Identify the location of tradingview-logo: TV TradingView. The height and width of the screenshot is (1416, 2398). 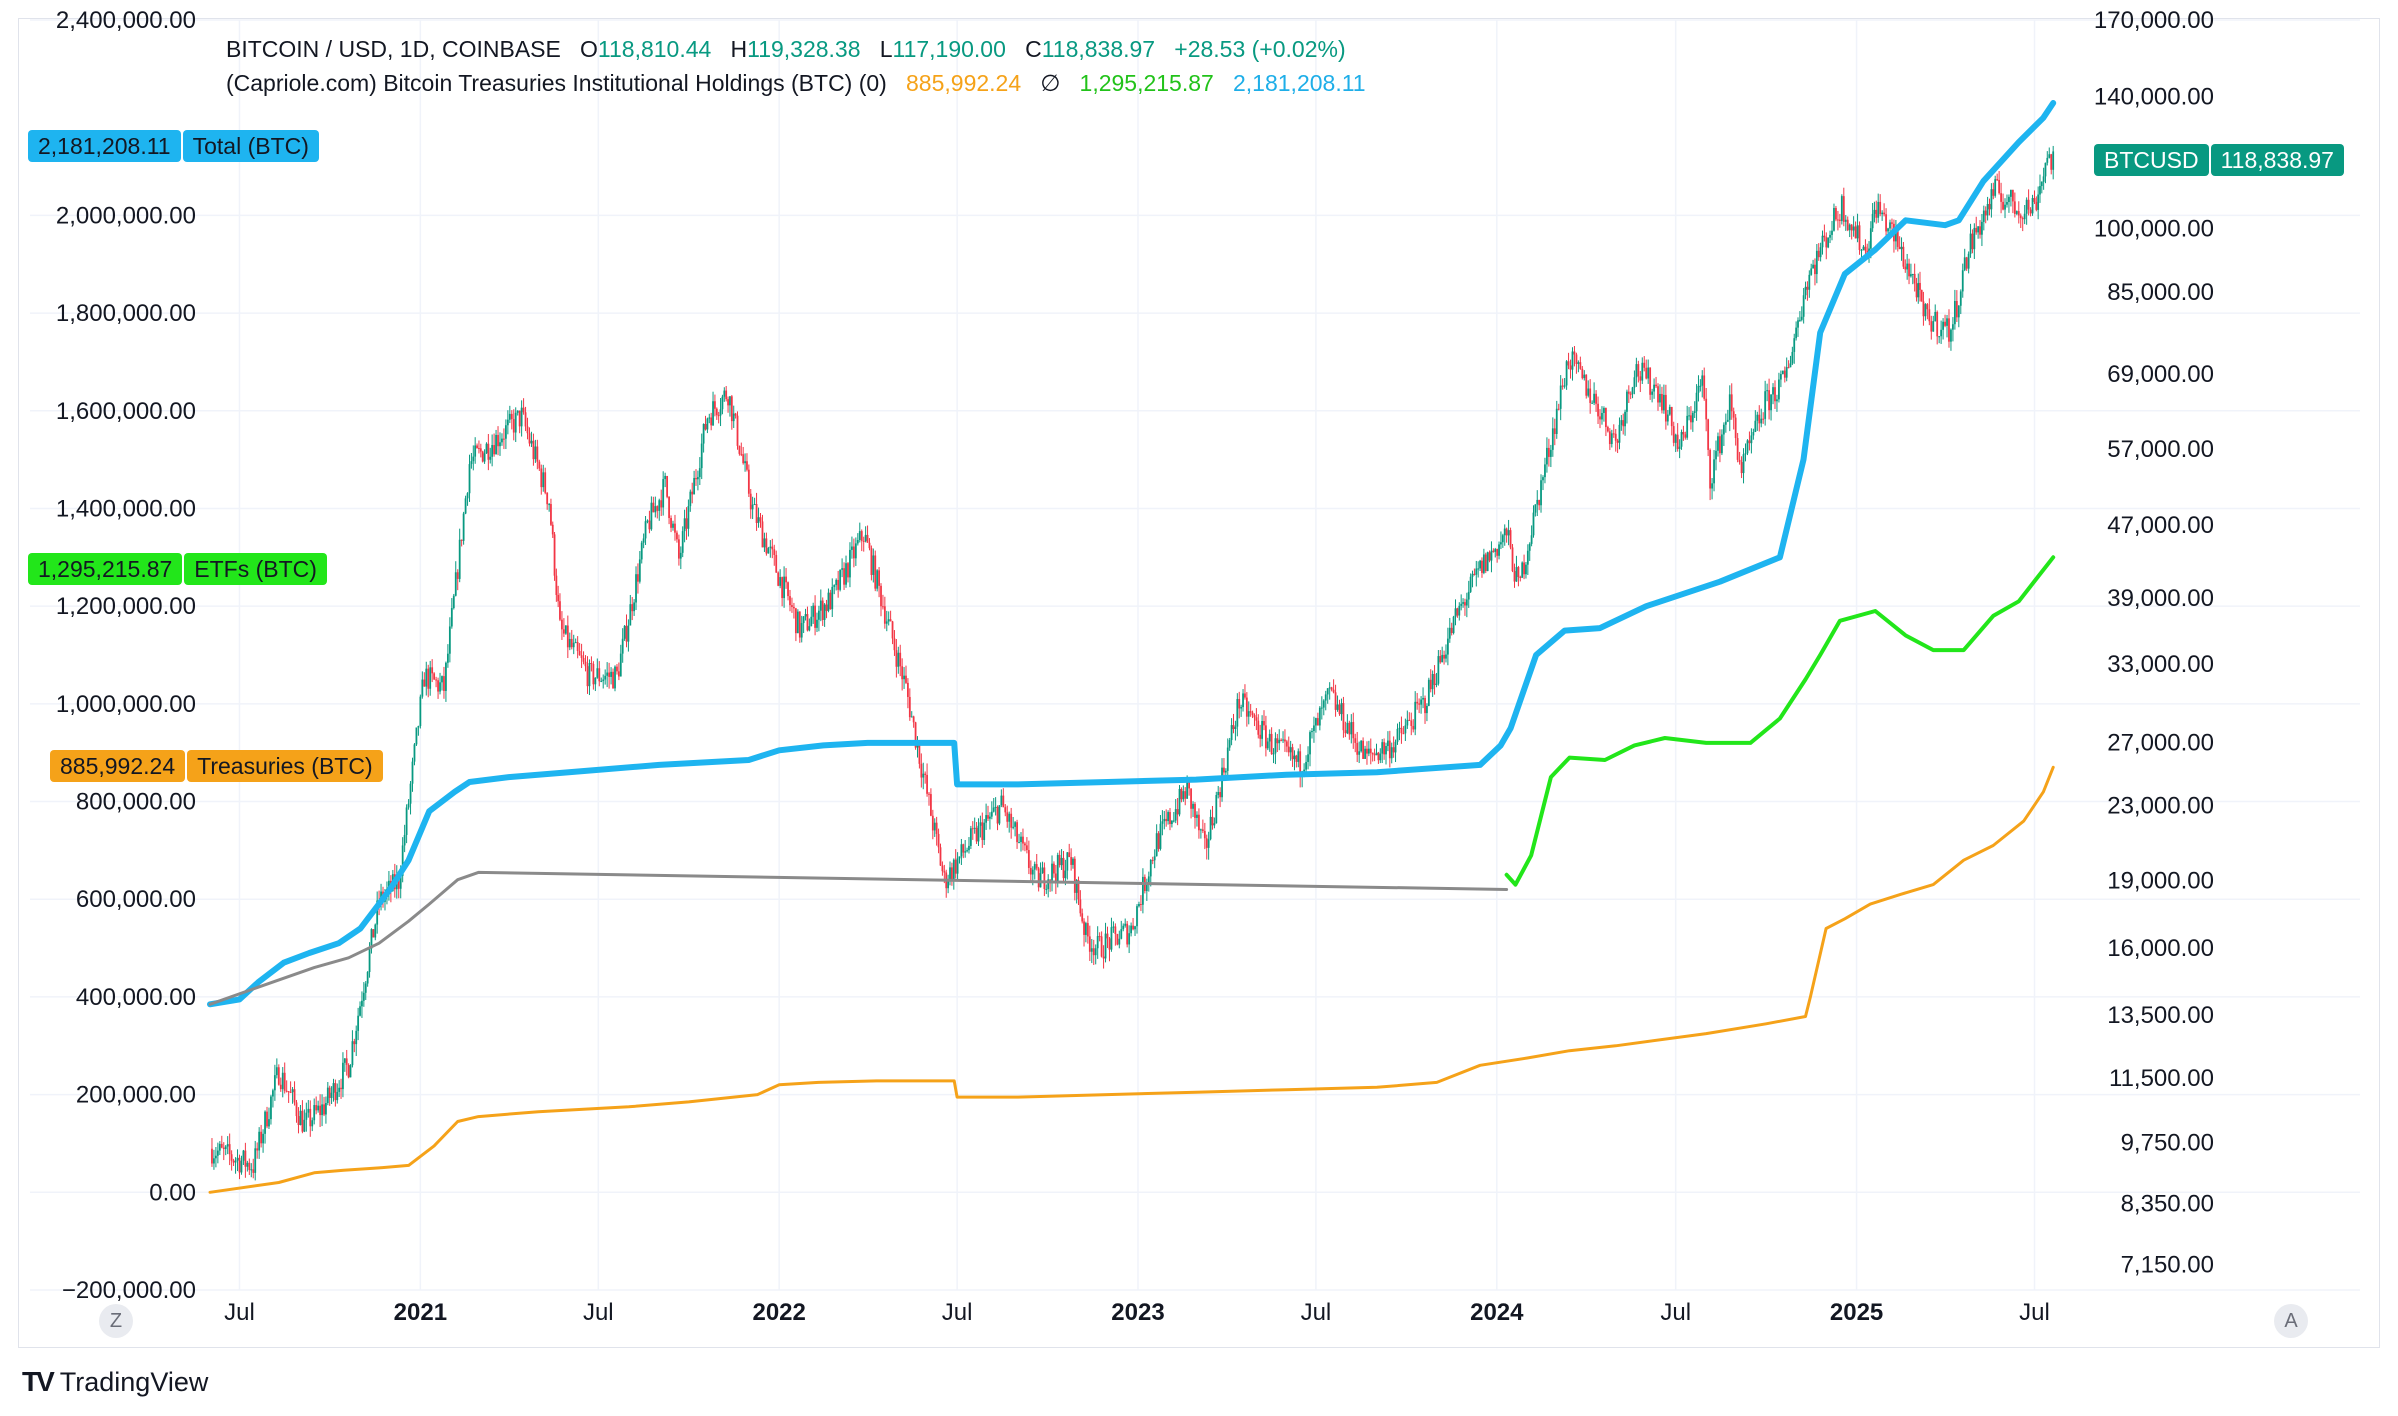
(115, 1382).